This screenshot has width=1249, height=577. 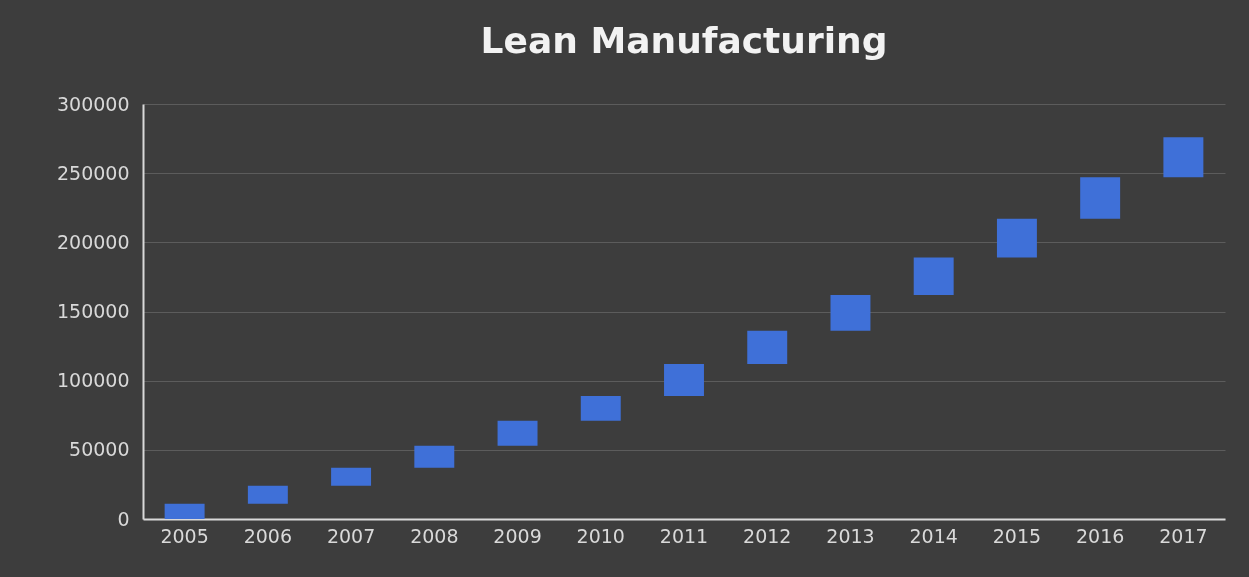 What do you see at coordinates (517, 535) in the screenshot?
I see `x-tick-label: 2009` at bounding box center [517, 535].